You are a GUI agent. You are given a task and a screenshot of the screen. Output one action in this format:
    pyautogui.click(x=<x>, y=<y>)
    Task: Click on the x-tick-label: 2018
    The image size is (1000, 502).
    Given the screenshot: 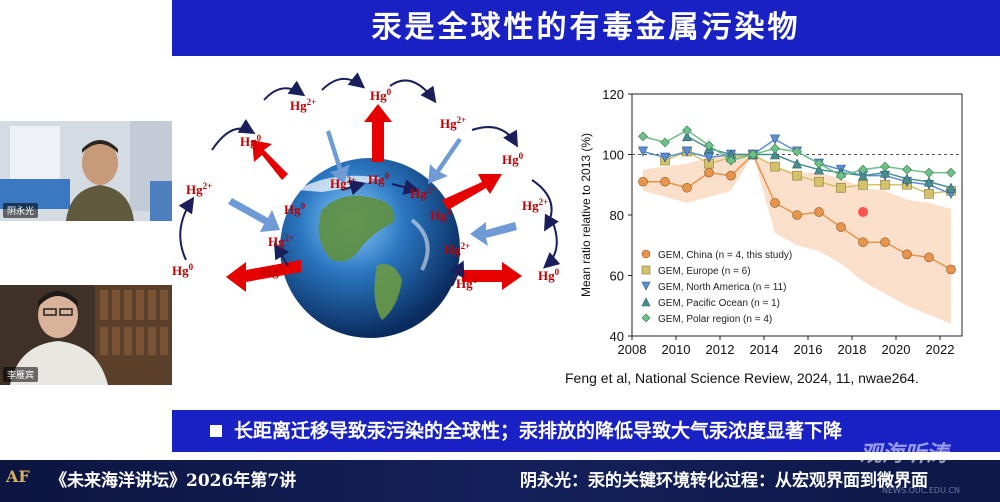 What is the action you would take?
    pyautogui.click(x=852, y=349)
    